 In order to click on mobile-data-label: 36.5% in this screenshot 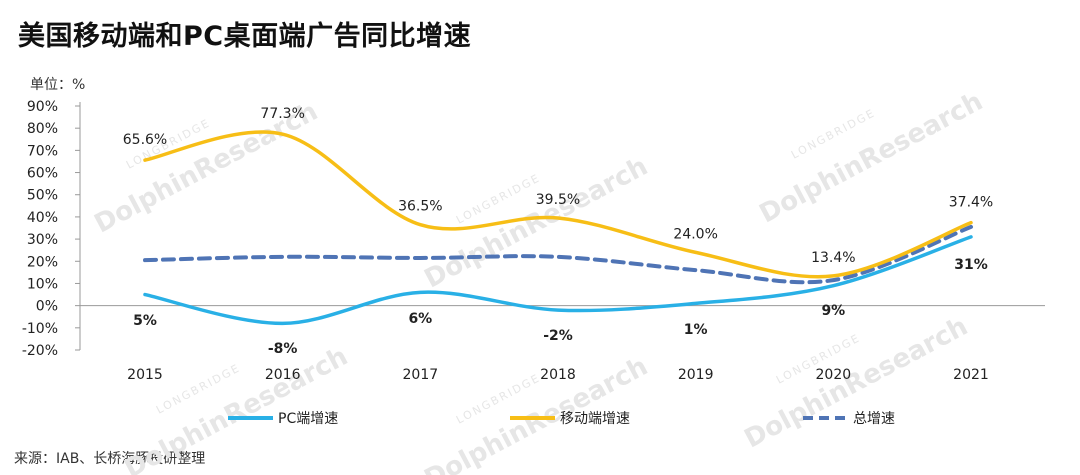, I will do `click(420, 207)`.